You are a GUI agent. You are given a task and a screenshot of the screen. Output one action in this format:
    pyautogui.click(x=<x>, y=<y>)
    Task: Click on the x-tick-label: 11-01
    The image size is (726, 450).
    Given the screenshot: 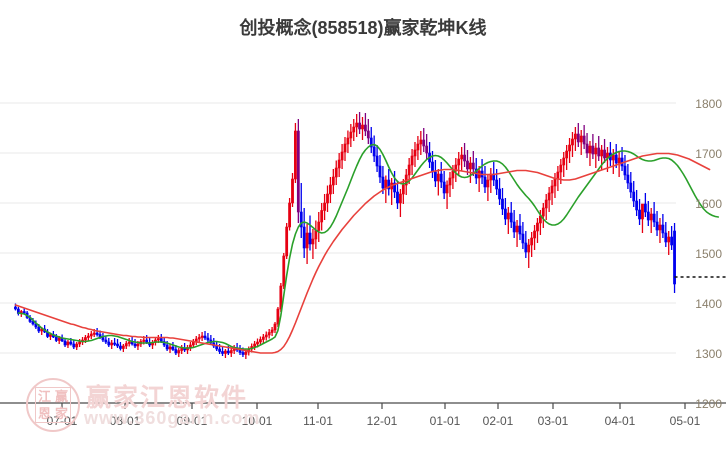 What is the action you would take?
    pyautogui.click(x=318, y=421)
    